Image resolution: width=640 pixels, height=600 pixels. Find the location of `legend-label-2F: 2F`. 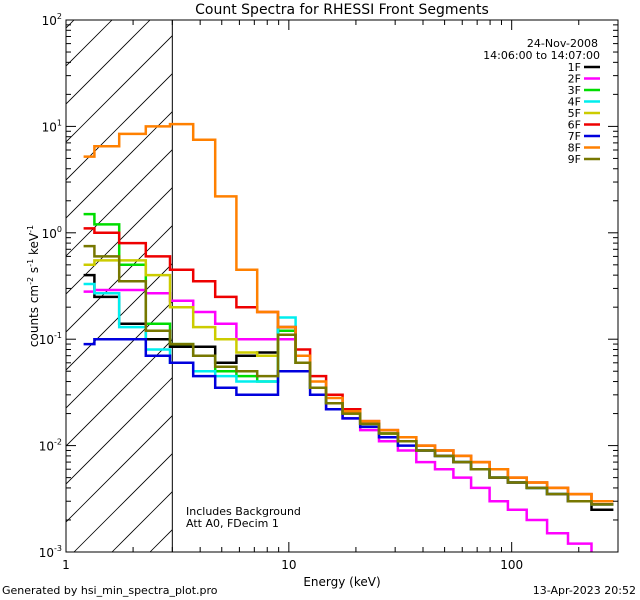

legend-label-2F: 2F is located at coordinates (574, 79).